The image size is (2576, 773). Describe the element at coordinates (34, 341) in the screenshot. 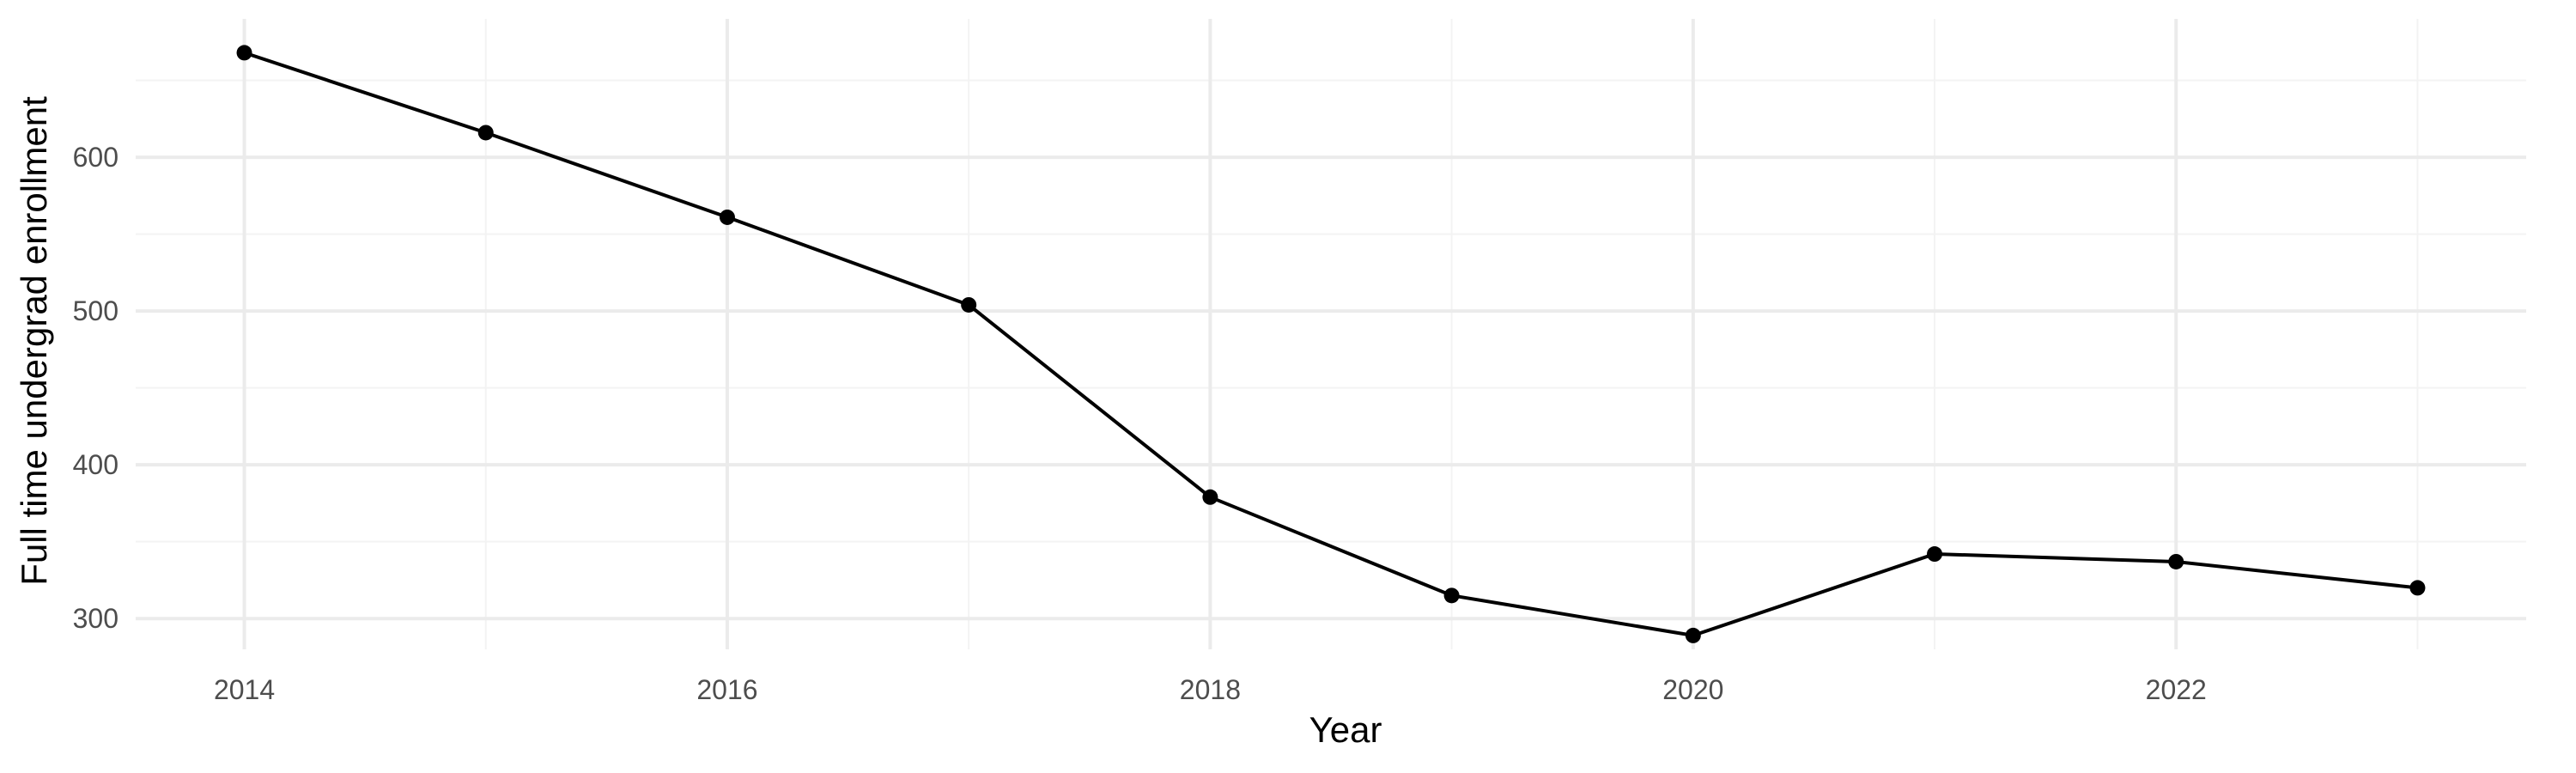

I see `y-axis-title: Full time undergrad enrollment` at that location.